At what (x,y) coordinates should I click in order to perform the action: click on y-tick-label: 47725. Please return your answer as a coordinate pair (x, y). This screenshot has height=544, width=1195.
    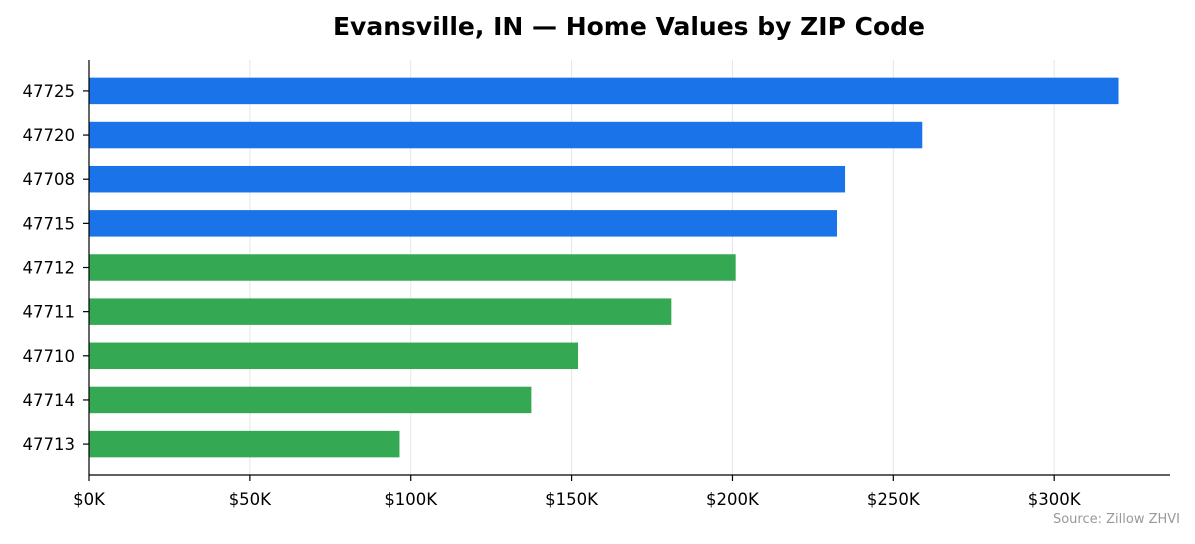
    Looking at the image, I should click on (49, 91).